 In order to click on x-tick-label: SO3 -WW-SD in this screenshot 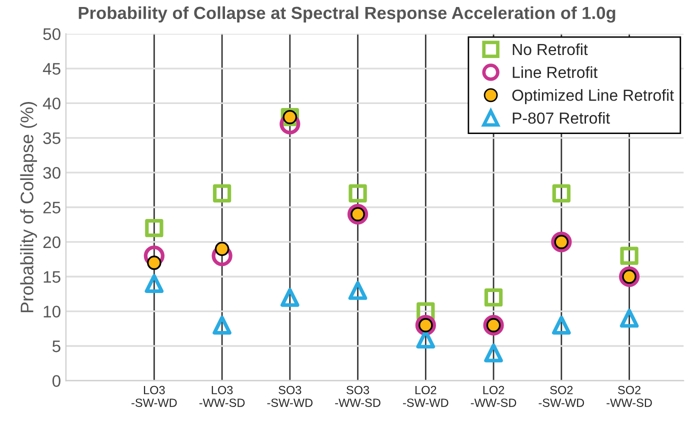, I will do `click(357, 396)`.